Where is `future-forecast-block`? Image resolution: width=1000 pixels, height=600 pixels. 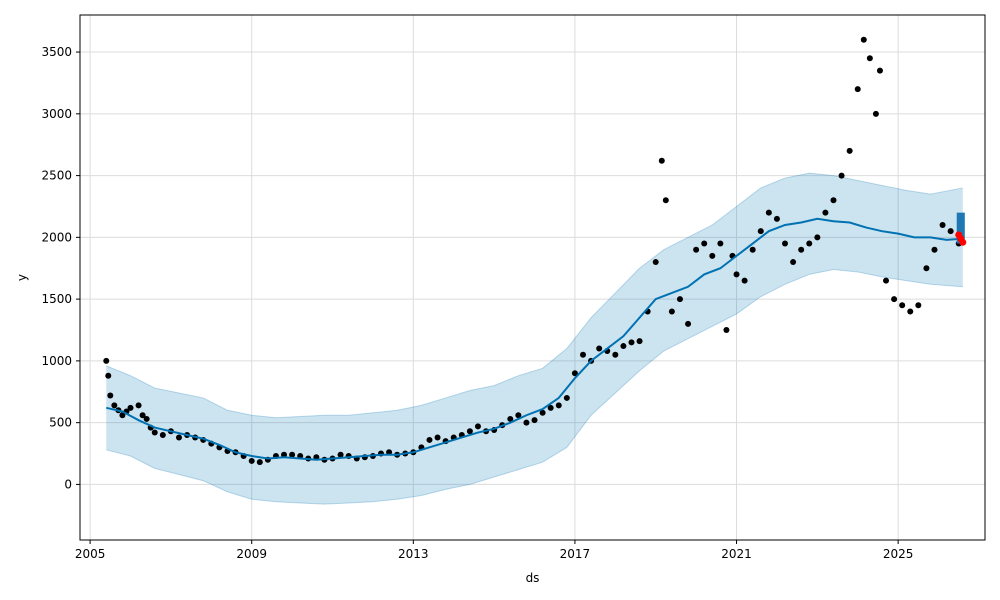 future-forecast-block is located at coordinates (960, 228).